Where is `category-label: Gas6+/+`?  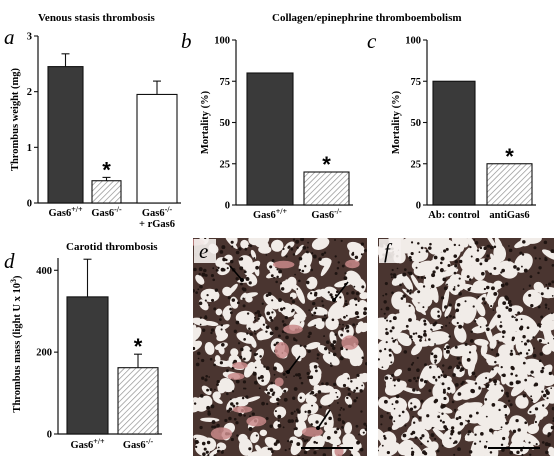
category-label: Gas6+/+ is located at coordinates (270, 214).